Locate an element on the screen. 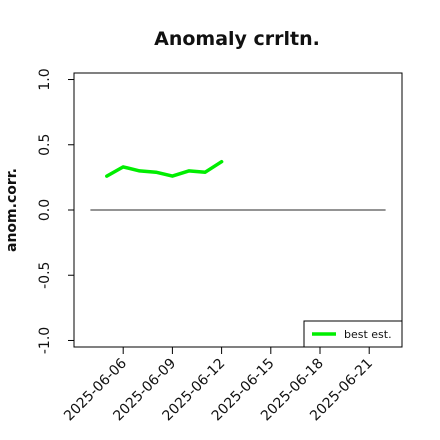  chart-title: Anomaly crrltn. is located at coordinates (237, 39).